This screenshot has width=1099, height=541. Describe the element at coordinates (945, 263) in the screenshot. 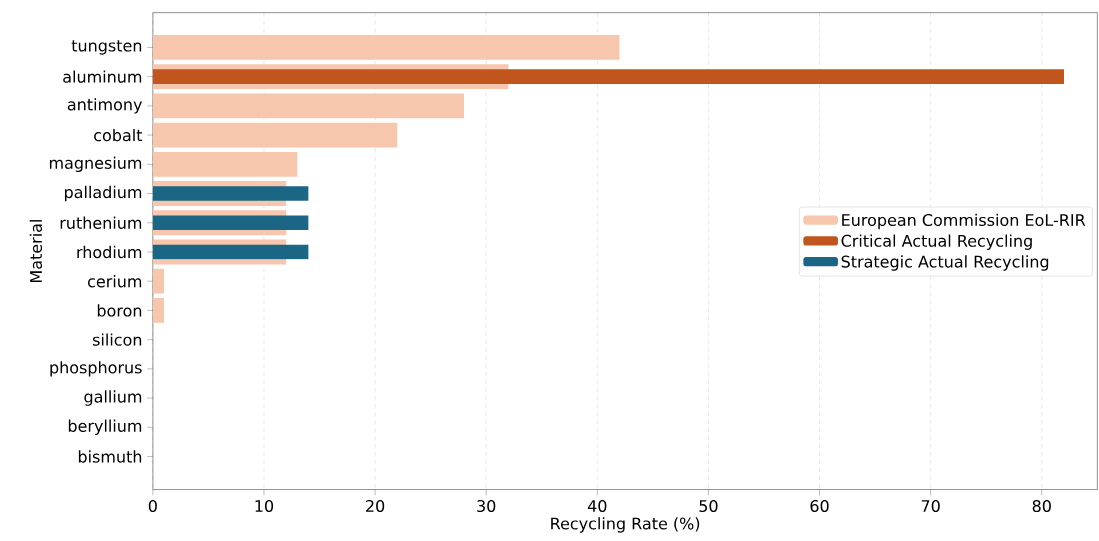

I see `legend-label: Strategic Actual Recycling` at that location.